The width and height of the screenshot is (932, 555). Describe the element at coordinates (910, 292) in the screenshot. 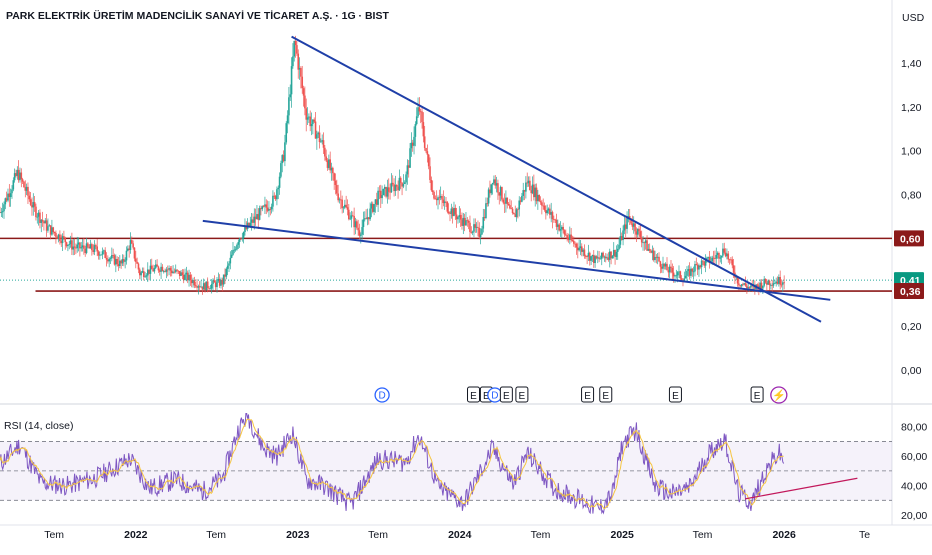

I see `price-badge-label: 0,36` at that location.